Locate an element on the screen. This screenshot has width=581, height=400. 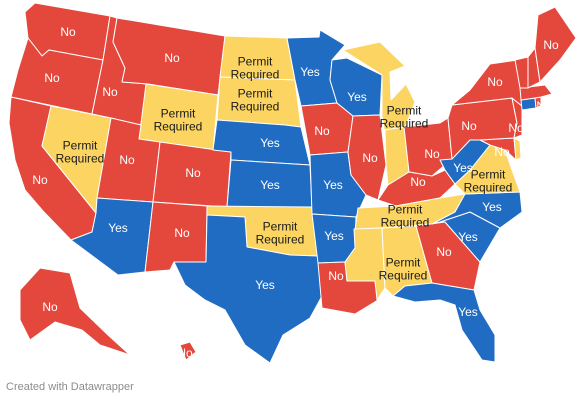
state-label-ca: No is located at coordinates (40, 180).